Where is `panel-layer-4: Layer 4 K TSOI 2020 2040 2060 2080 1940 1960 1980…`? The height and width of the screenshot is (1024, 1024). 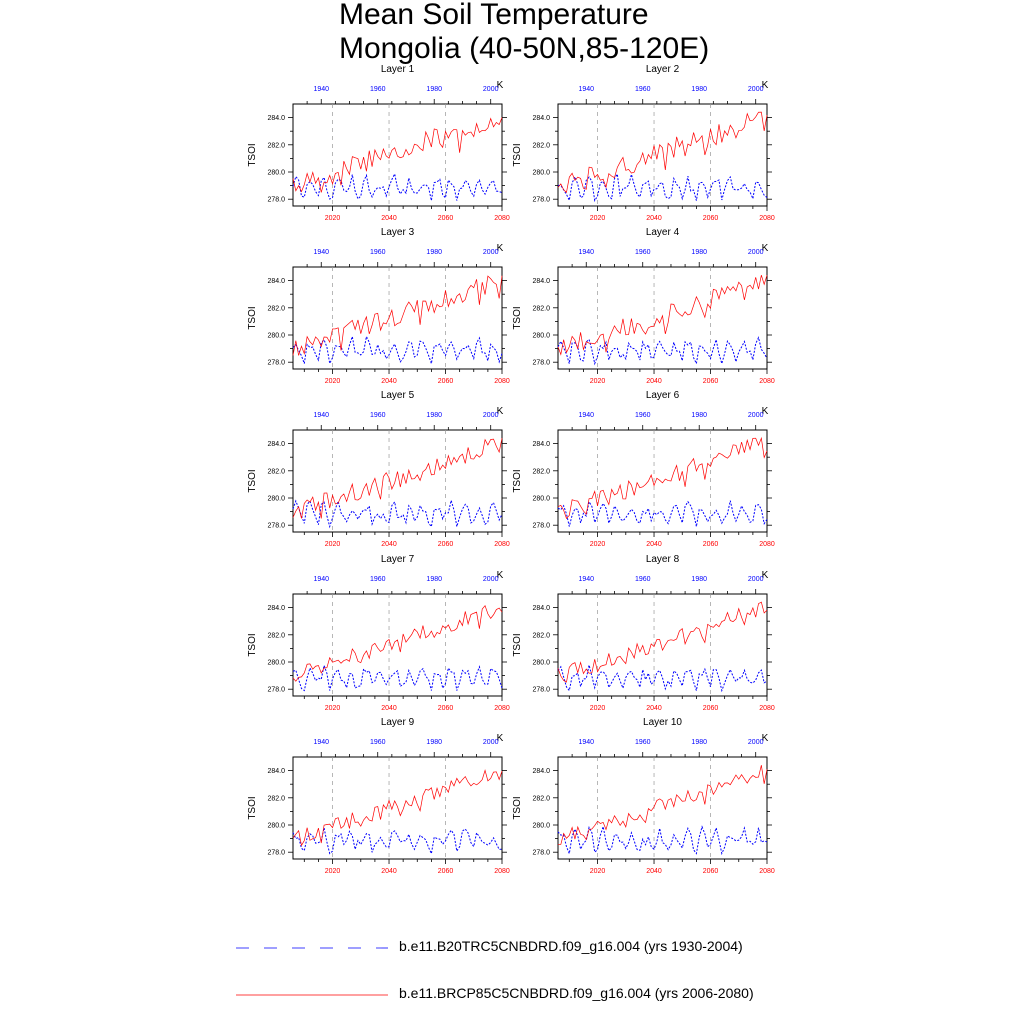 panel-layer-4: Layer 4 K TSOI 2020 2040 2060 2080 1940 1960 1980… is located at coordinates (643, 306).